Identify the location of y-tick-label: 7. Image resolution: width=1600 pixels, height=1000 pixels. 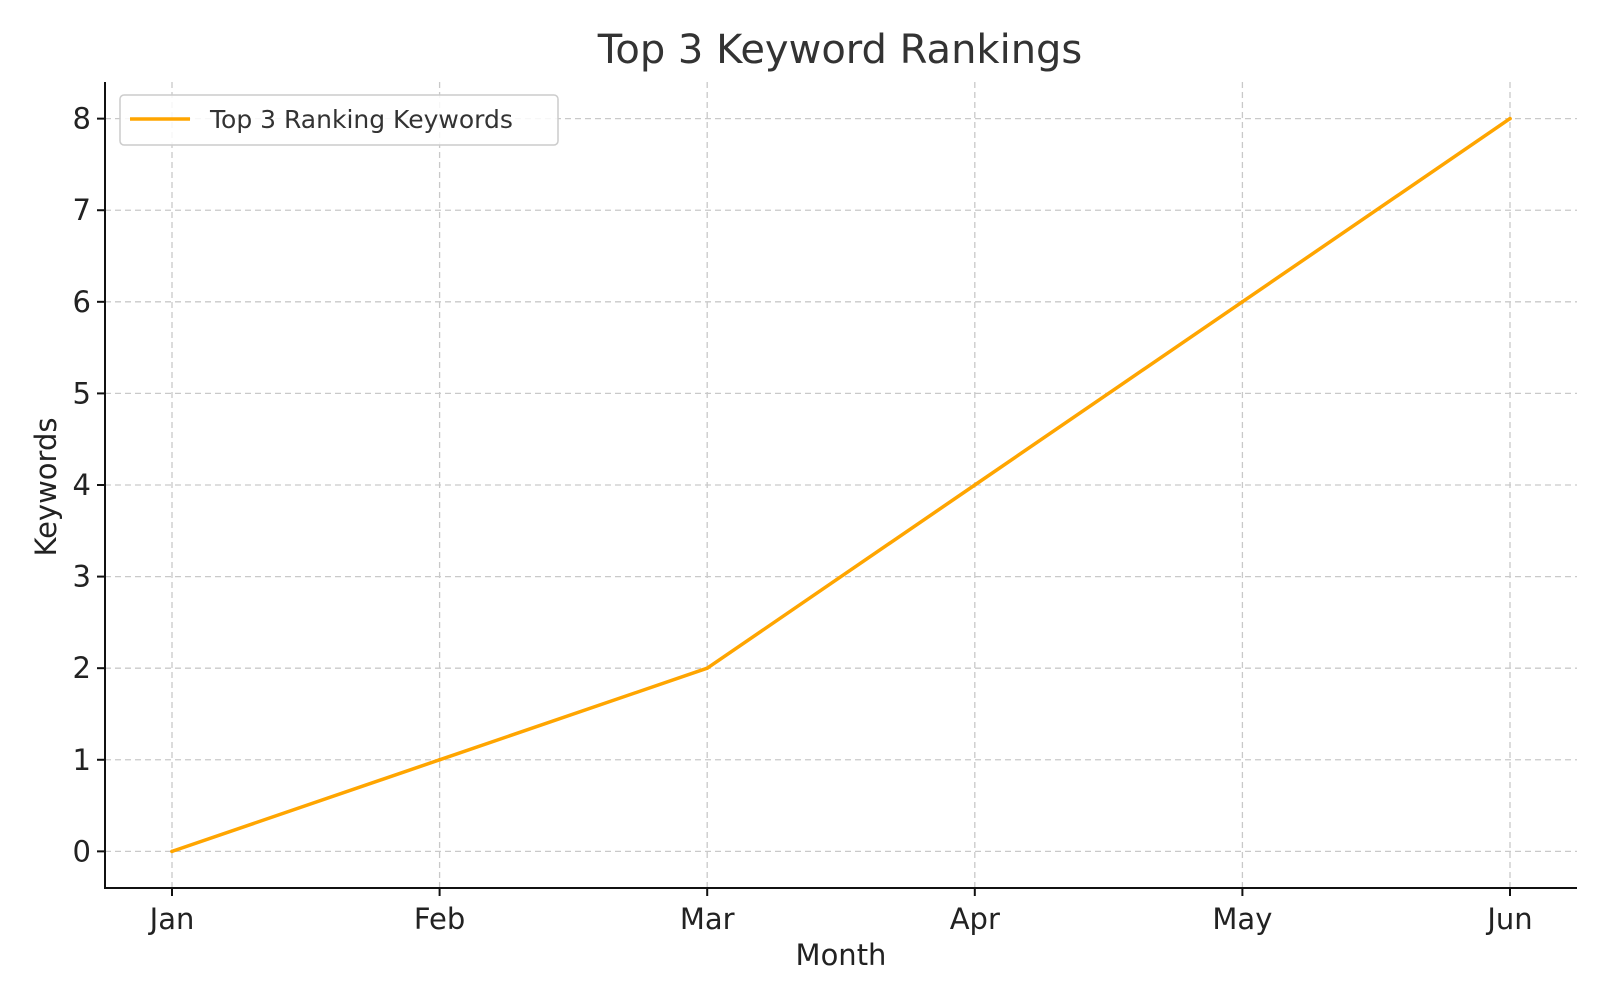
(82, 210).